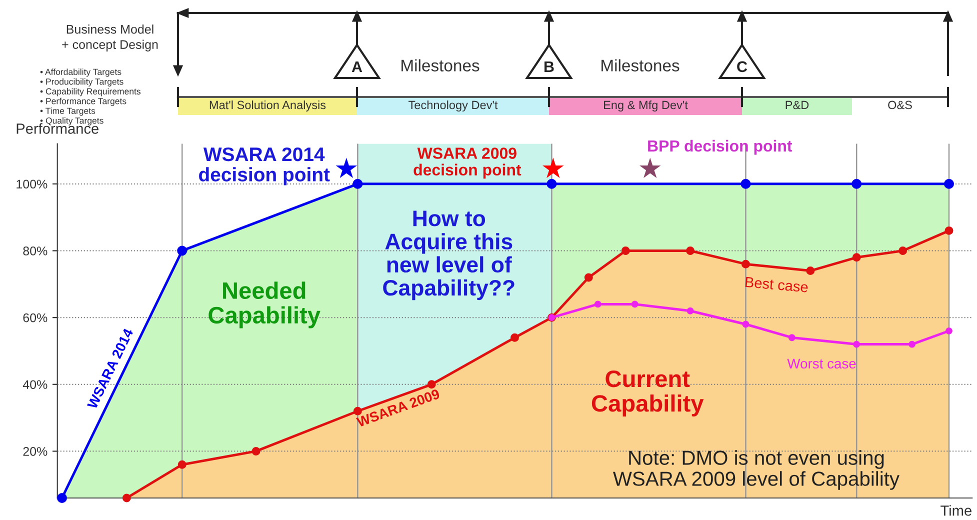 This screenshot has height=520, width=977. I want to click on text: B, so click(549, 66).